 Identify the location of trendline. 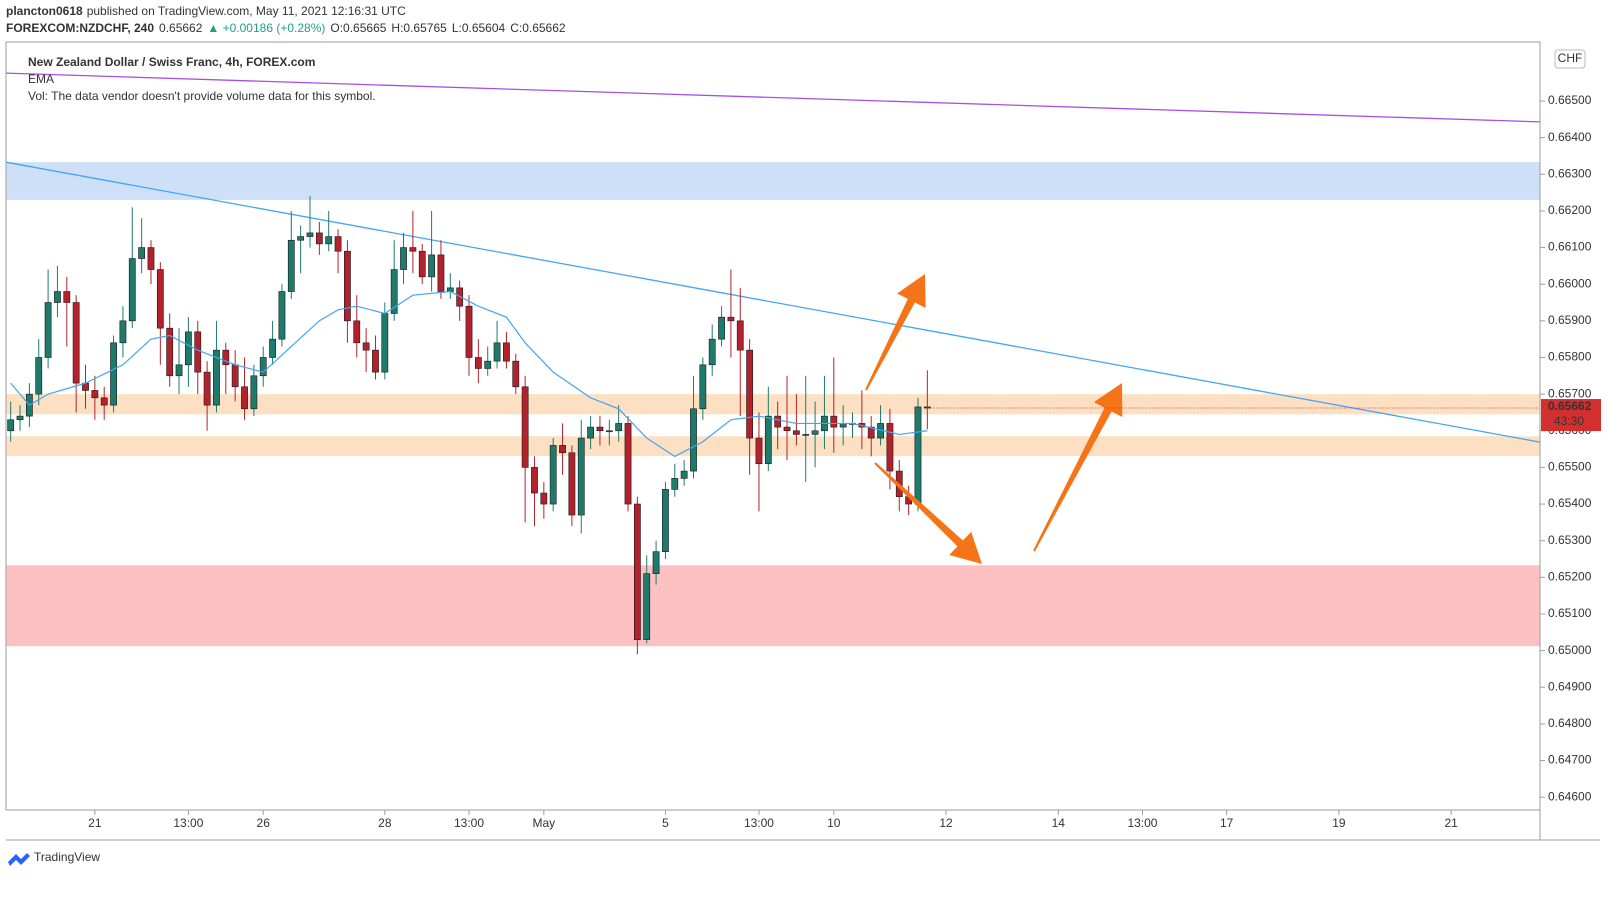
(773, 97).